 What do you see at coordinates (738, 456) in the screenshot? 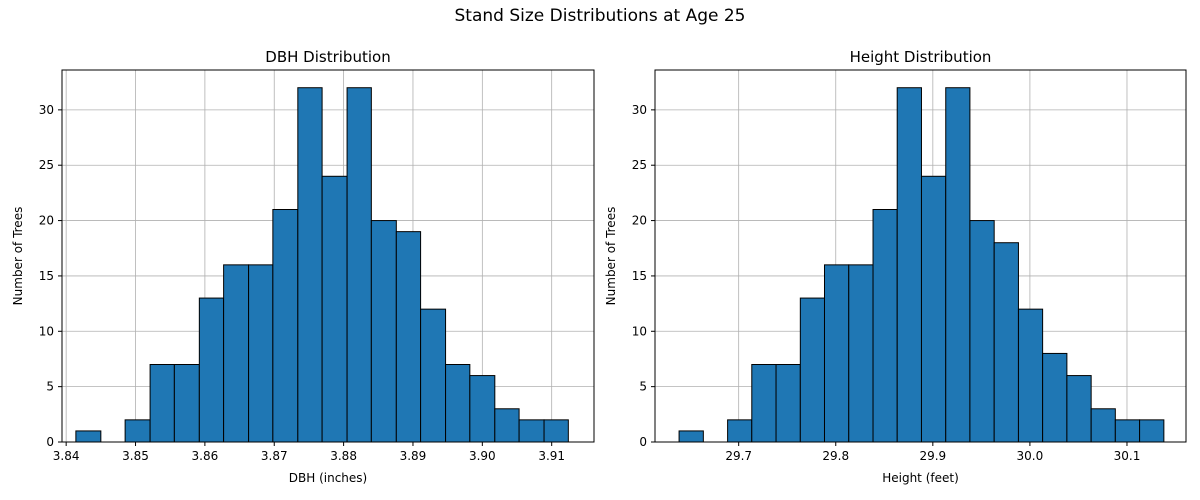
I see `x-tick-label: 29.7` at bounding box center [738, 456].